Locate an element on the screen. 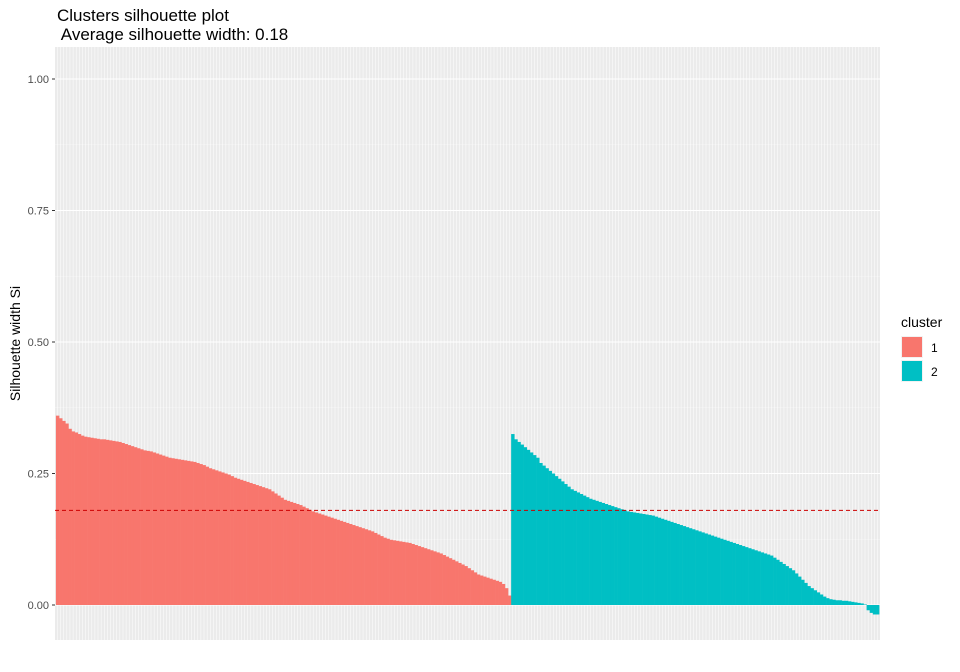 The height and width of the screenshot is (672, 960). y-tick-label: 0.00 is located at coordinates (38, 606).